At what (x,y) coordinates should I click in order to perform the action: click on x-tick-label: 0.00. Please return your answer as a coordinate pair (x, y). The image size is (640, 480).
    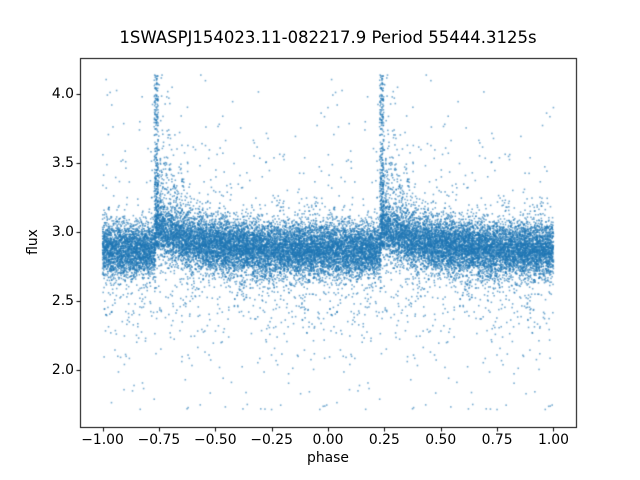
    Looking at the image, I should click on (328, 440).